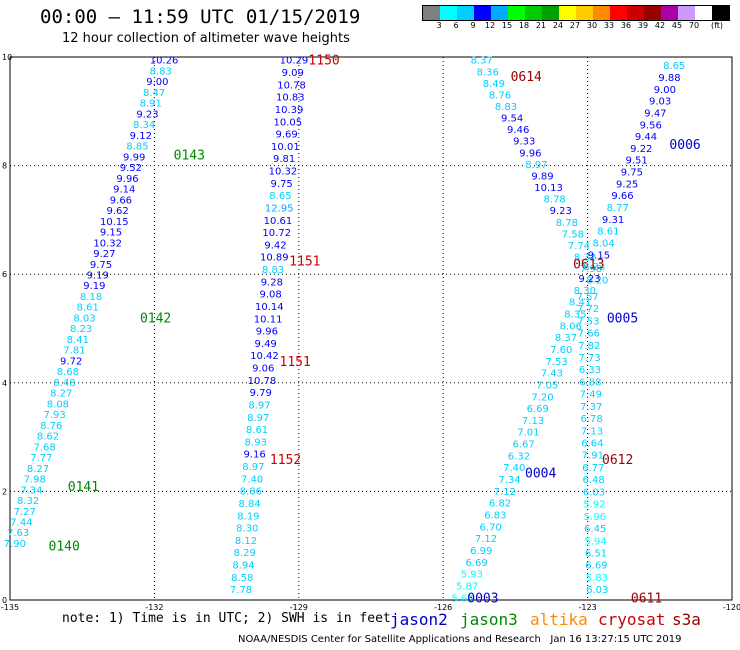 The image size is (740, 650). Describe the element at coordinates (456, 25) in the screenshot. I see `color-label-1: 6` at that location.